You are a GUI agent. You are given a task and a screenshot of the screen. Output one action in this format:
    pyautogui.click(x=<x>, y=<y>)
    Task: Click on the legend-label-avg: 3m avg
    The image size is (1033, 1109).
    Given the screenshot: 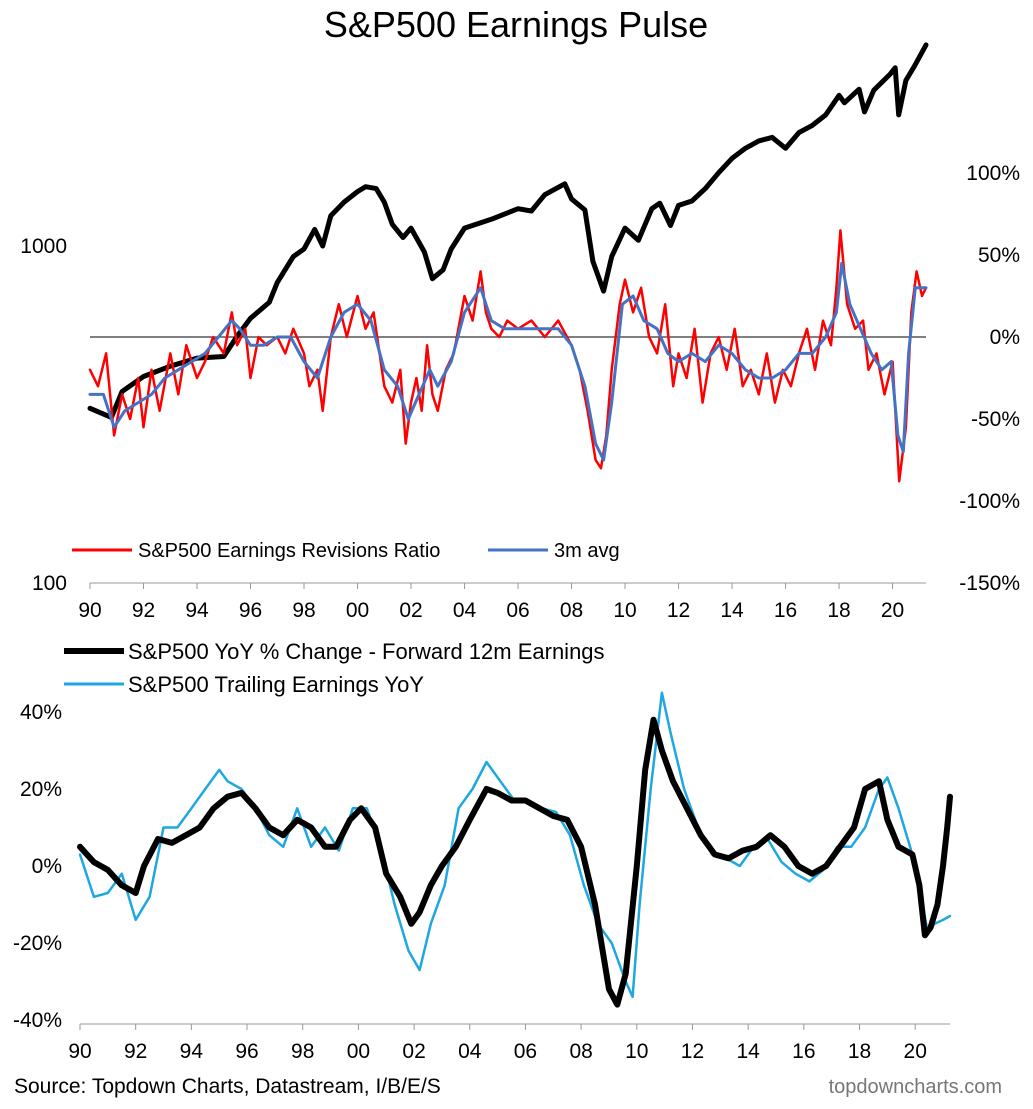 What is the action you would take?
    pyautogui.click(x=587, y=551)
    